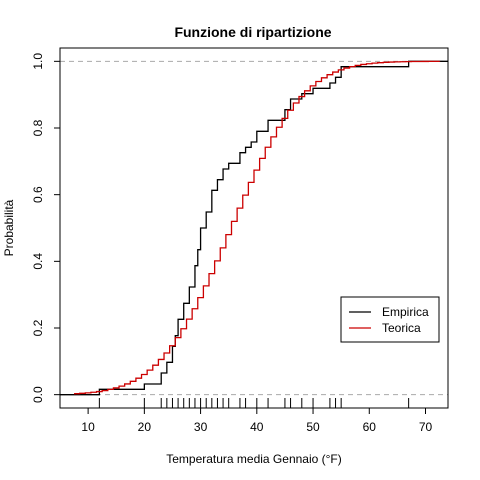 Image resolution: width=480 pixels, height=480 pixels. What do you see at coordinates (38, 127) in the screenshot?
I see `y-tick-label: 0.8` at bounding box center [38, 127].